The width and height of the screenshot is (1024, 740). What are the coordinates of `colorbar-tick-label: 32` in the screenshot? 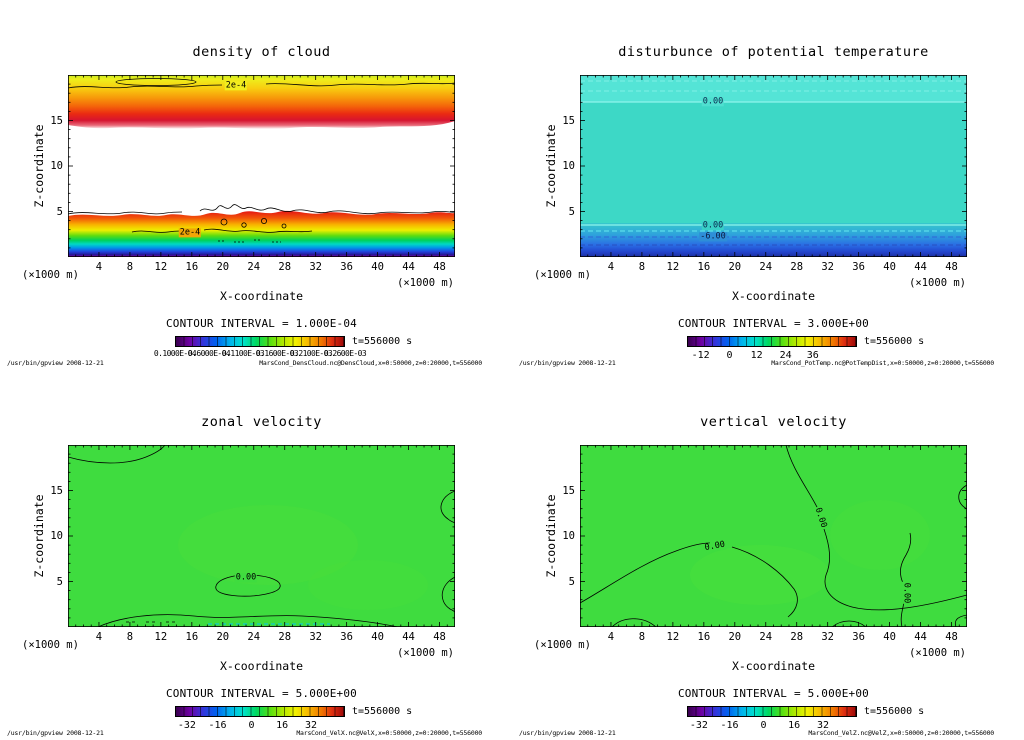 It's located at (823, 725).